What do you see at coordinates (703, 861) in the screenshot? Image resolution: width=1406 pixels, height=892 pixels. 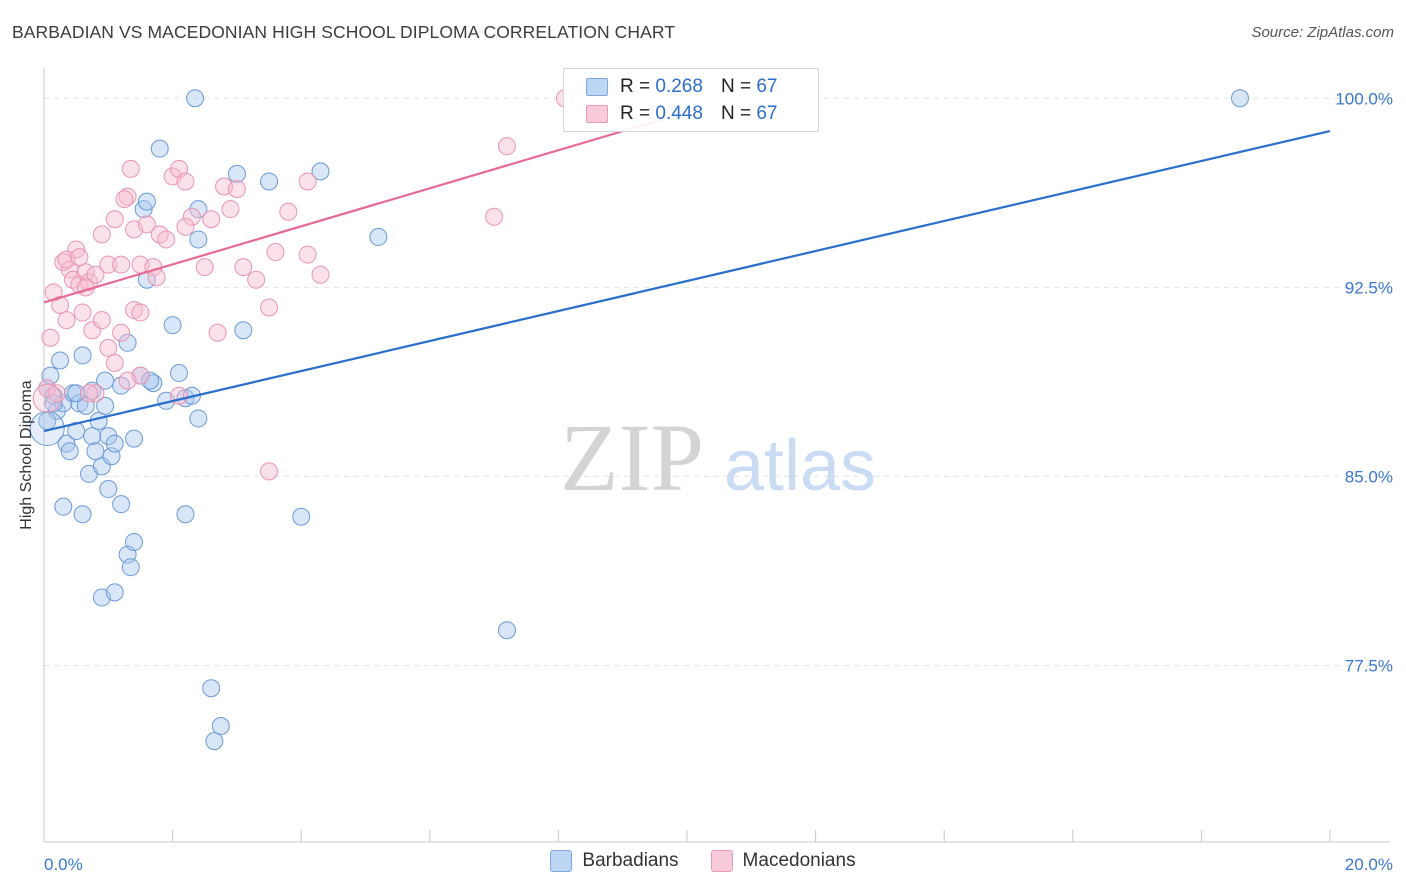 I see `series-legend: Barbadians Macedonians` at bounding box center [703, 861].